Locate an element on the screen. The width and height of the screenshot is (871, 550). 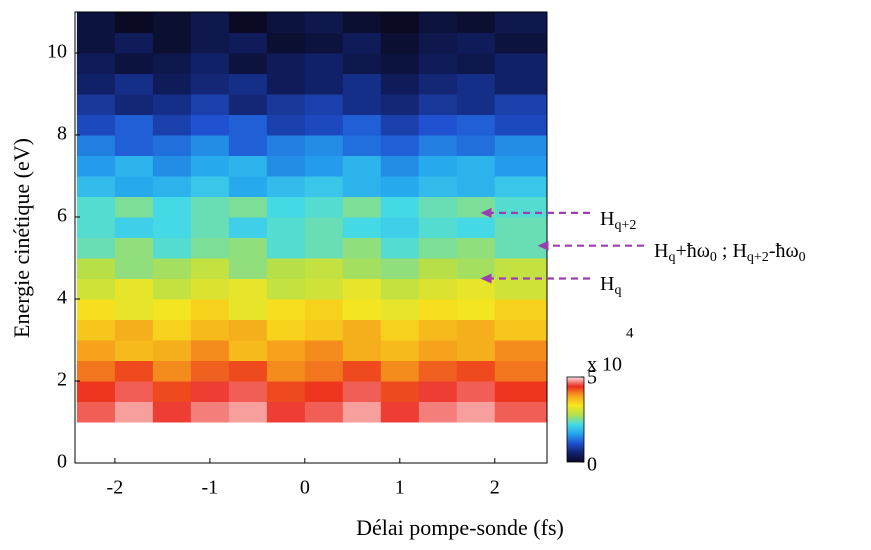
colorbar-tick-label: 0 is located at coordinates (592, 465).